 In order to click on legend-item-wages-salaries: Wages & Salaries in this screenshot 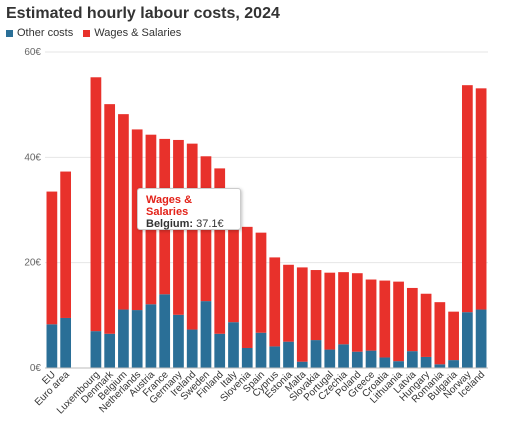, I will do `click(132, 33)`.